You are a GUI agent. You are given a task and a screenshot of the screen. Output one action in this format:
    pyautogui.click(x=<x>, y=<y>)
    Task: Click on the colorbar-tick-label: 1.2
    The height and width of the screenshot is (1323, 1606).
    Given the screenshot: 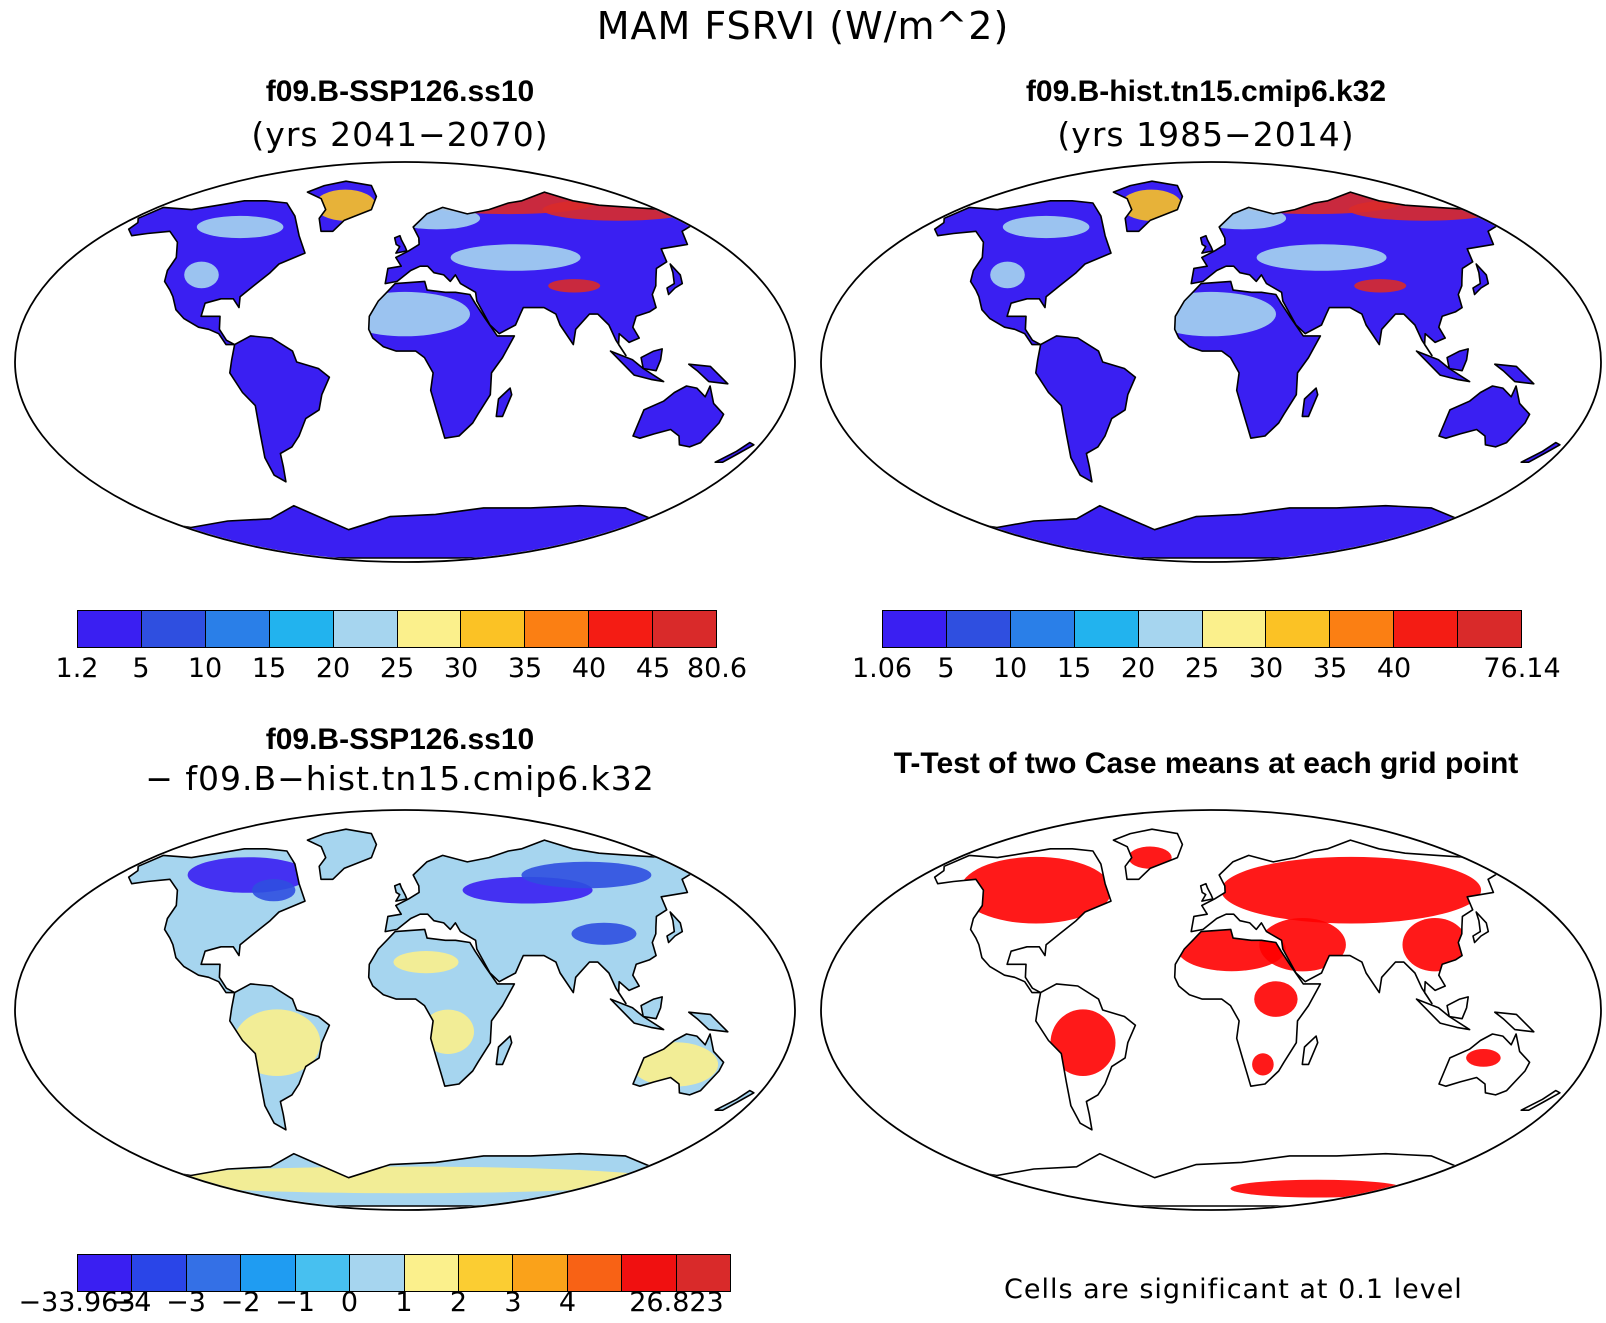 What is the action you would take?
    pyautogui.click(x=77, y=668)
    